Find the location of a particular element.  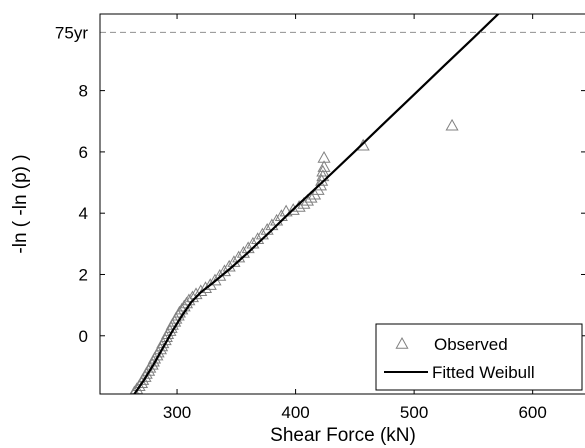

y-tick-label-4: 4 is located at coordinates (83, 213).